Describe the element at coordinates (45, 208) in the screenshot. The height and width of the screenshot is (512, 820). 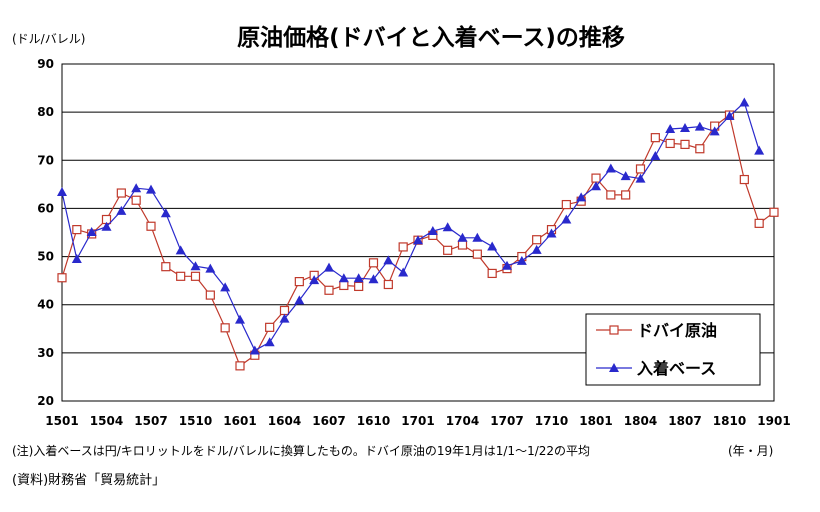
I see `y-tick-label: 60` at that location.